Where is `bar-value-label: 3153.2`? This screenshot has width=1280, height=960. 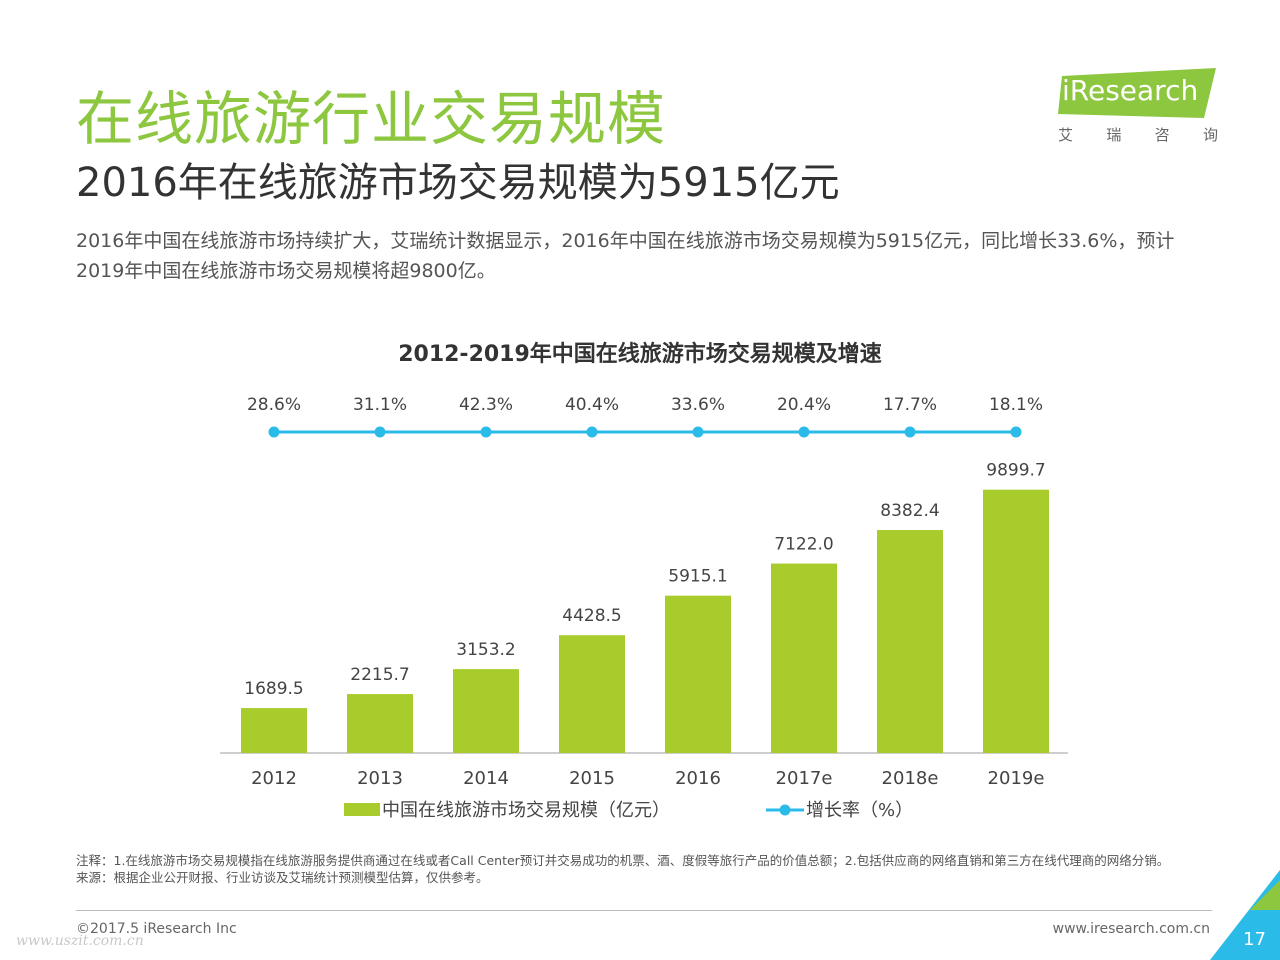 bar-value-label: 3153.2 is located at coordinates (485, 650).